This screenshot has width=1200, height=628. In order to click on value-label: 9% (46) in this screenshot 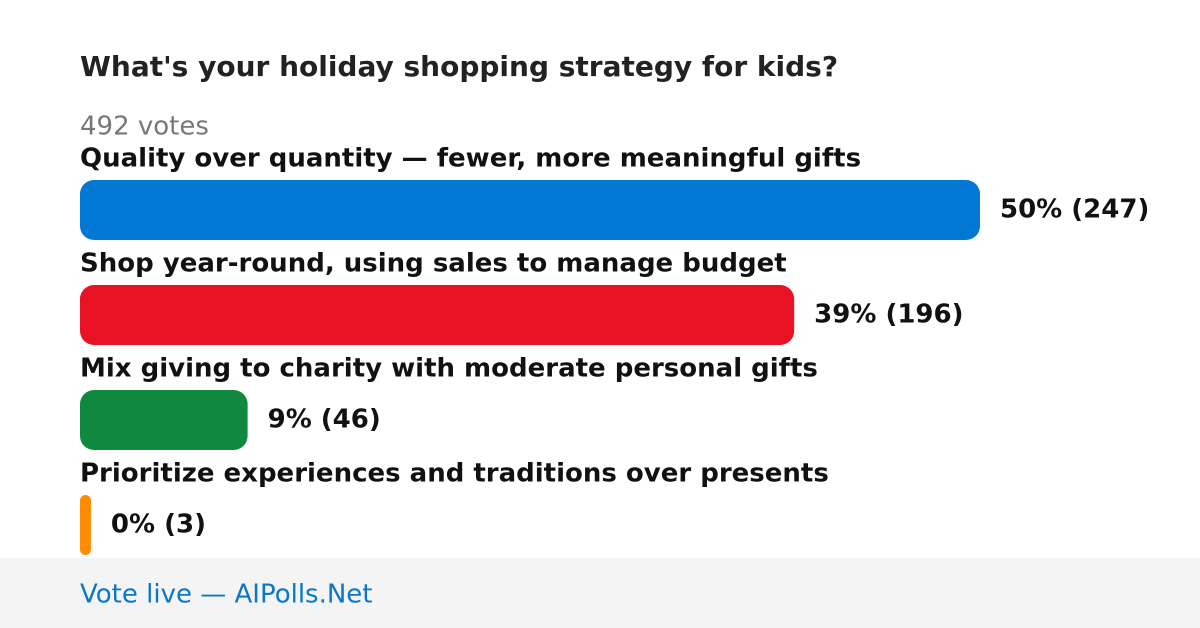, I will do `click(324, 420)`.